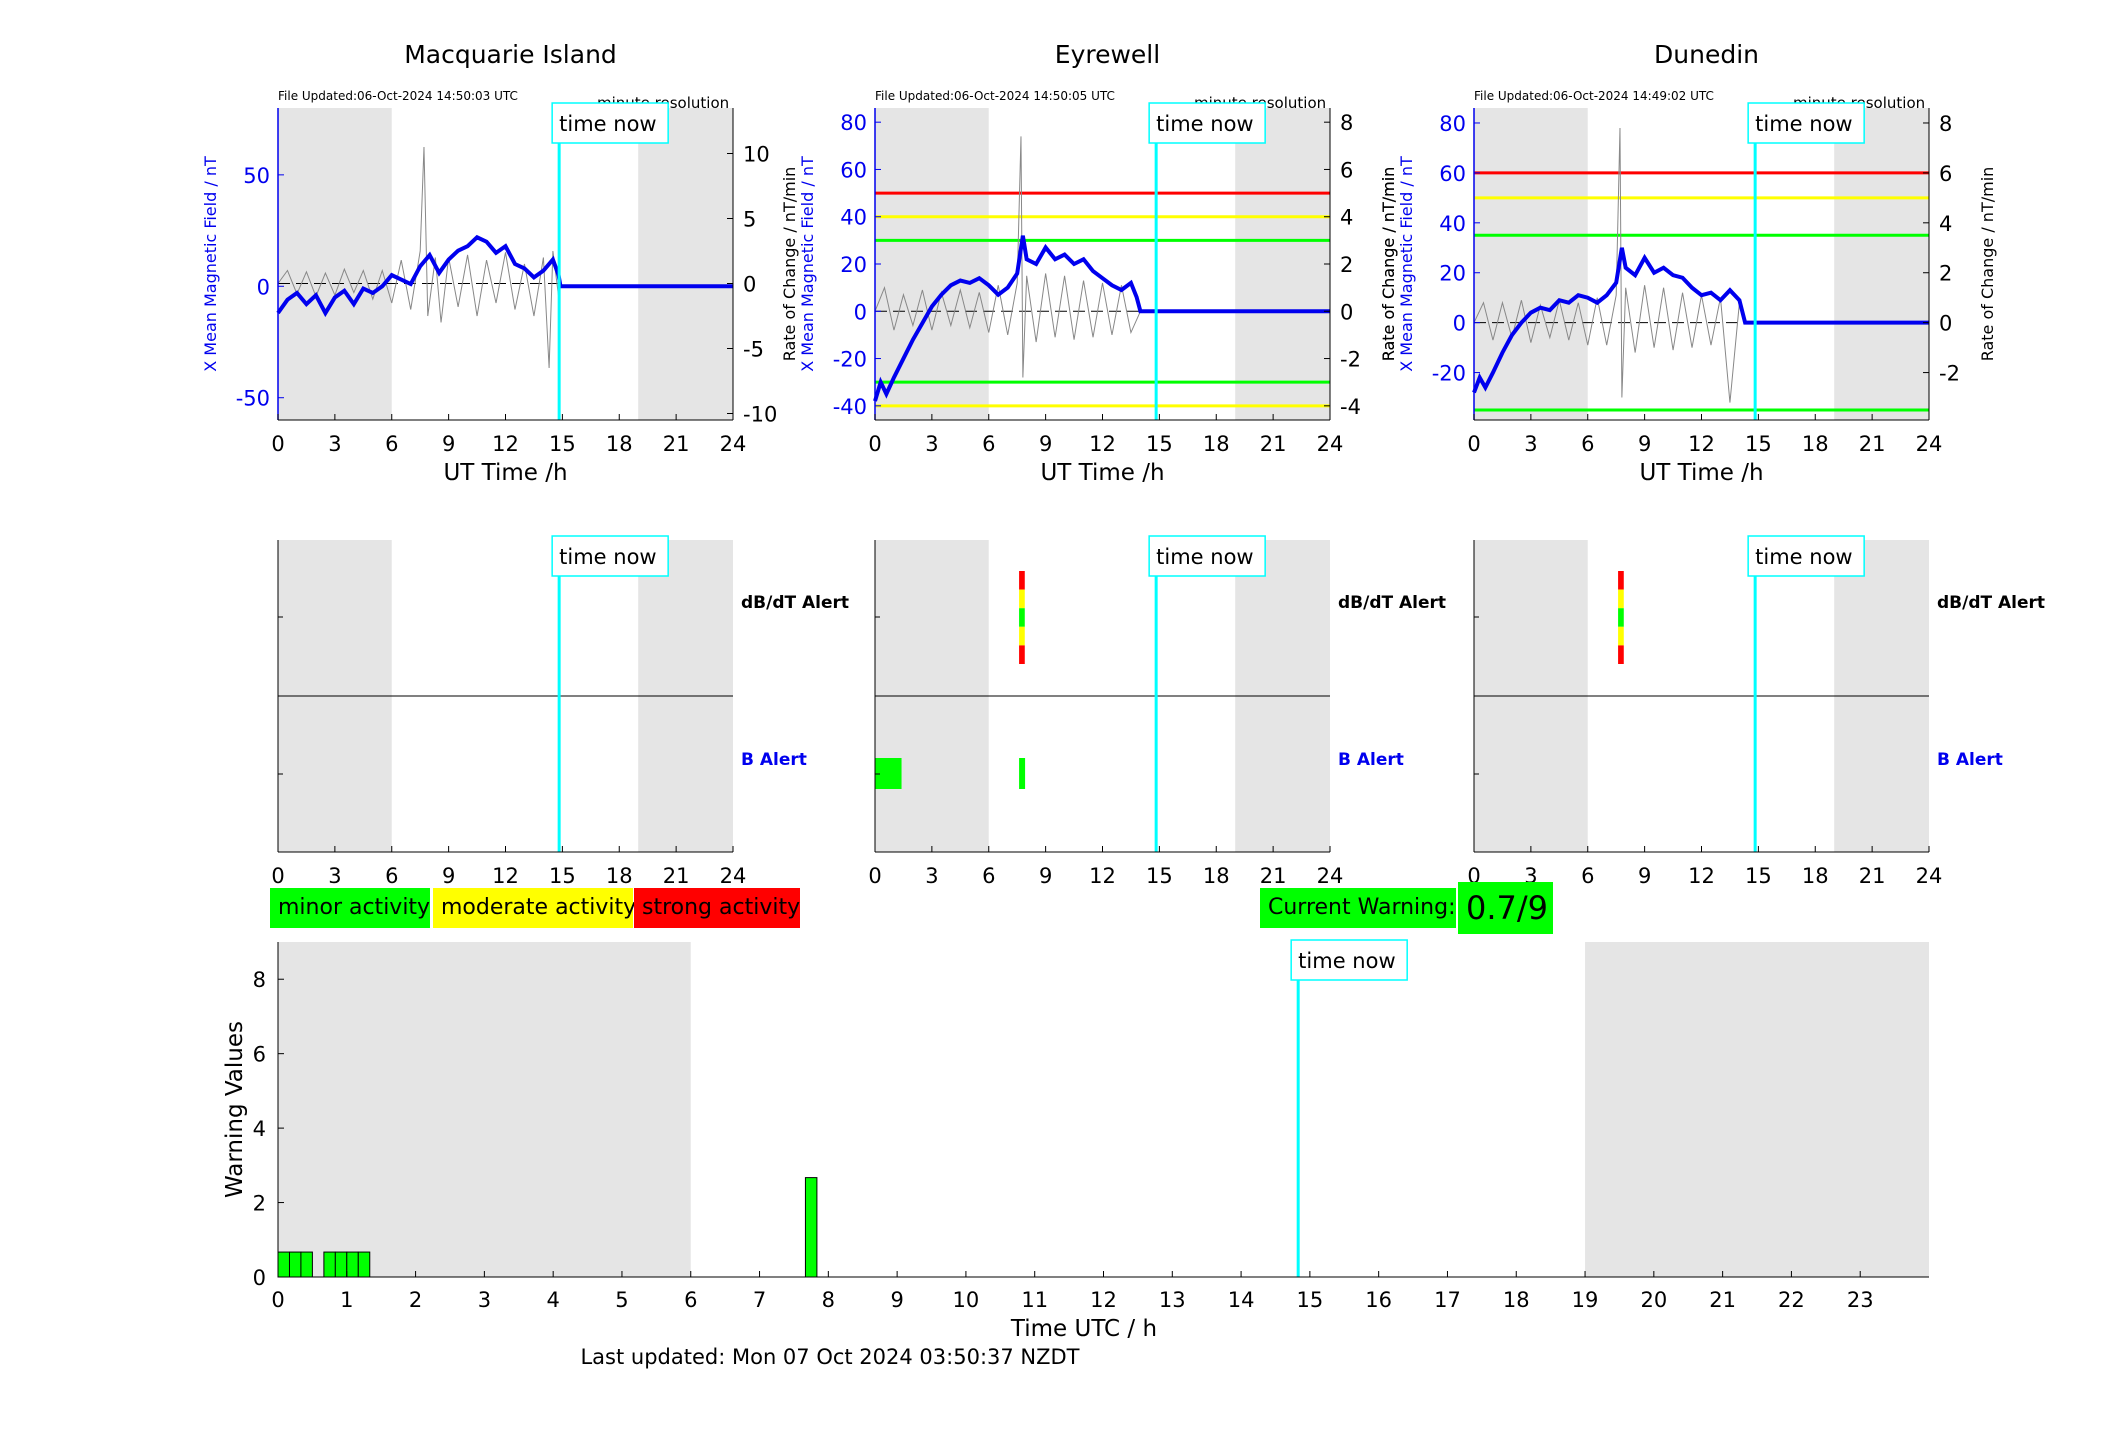  What do you see at coordinates (690, 1300) in the screenshot?
I see `warning-x-tick-label: 6` at bounding box center [690, 1300].